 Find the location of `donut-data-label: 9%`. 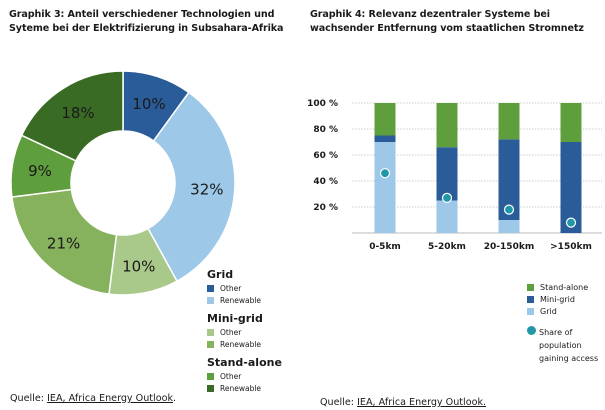

donut-data-label: 9% is located at coordinates (40, 171).